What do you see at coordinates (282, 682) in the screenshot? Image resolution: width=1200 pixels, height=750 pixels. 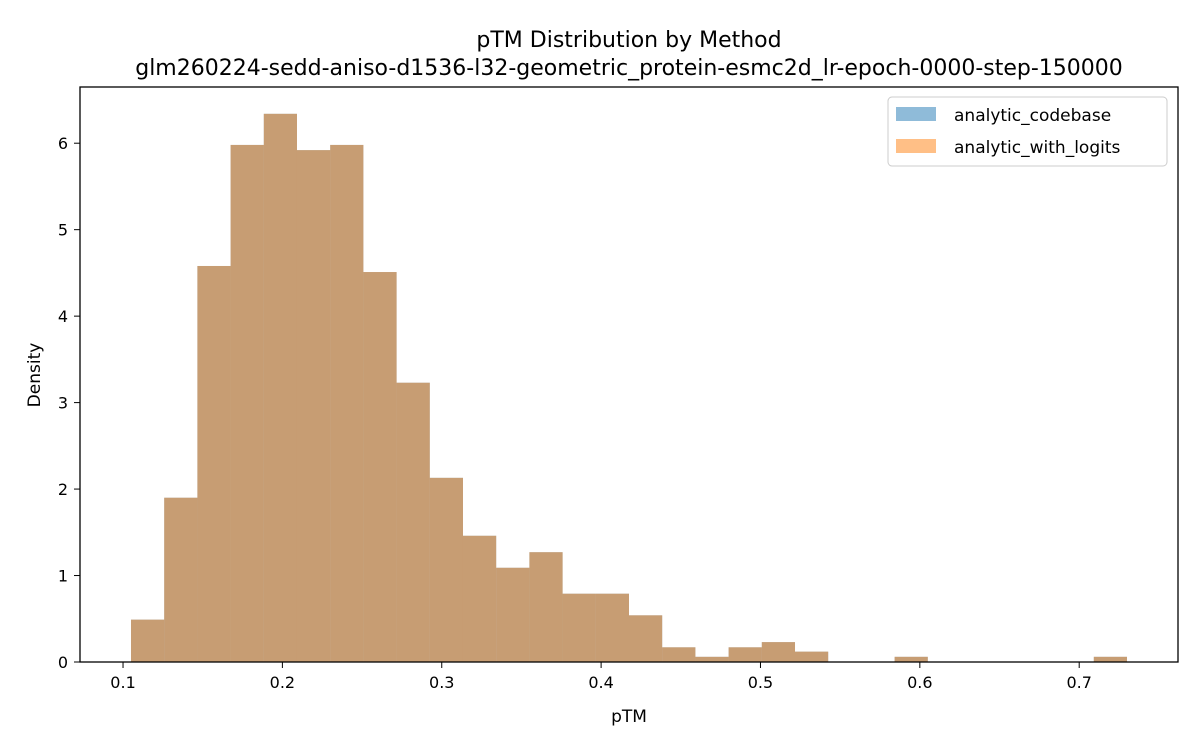 I see `x-tick-label: 0.2` at bounding box center [282, 682].